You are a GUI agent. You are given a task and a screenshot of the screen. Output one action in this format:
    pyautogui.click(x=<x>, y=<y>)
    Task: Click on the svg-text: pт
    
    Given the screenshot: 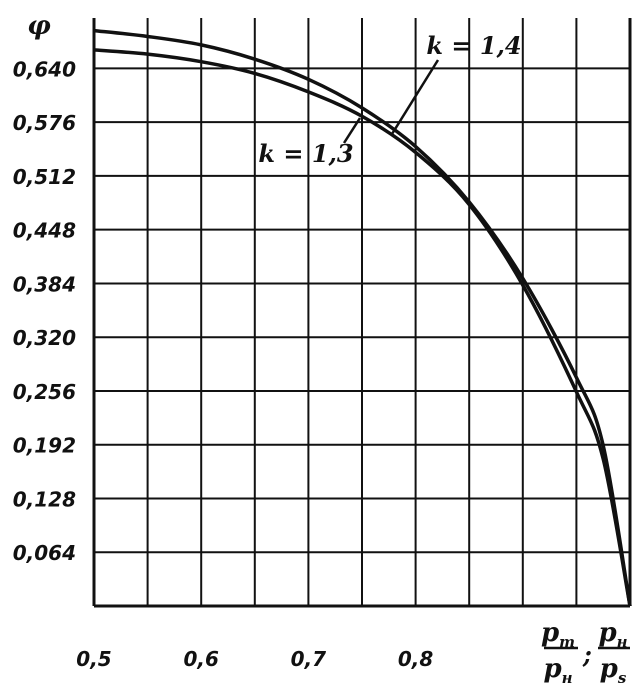 What is the action you would take?
    pyautogui.click(x=558, y=634)
    